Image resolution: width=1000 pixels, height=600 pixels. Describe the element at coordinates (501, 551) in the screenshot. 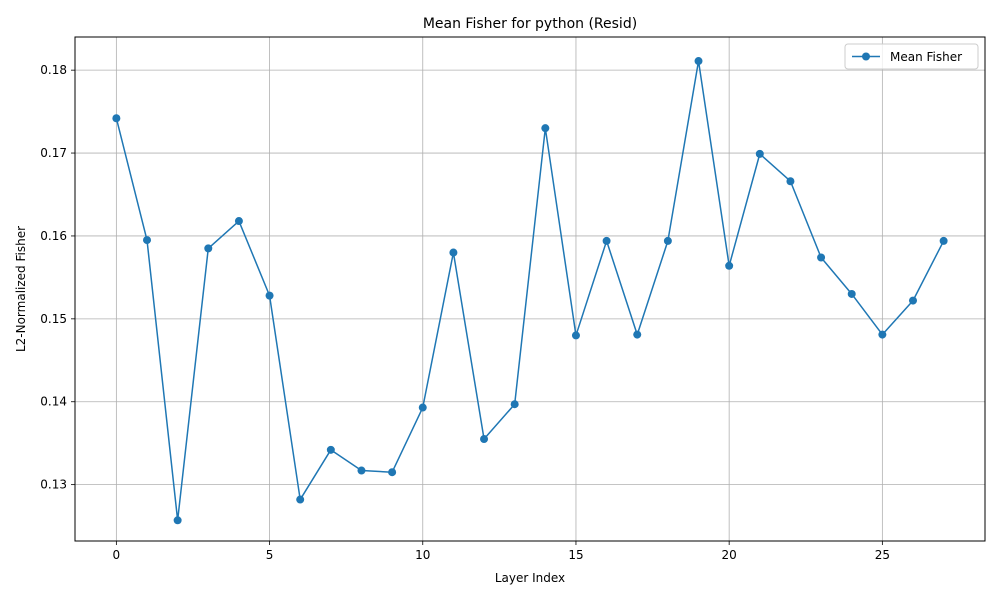

I see `x-axis: 0 5 10 15 20 25` at that location.